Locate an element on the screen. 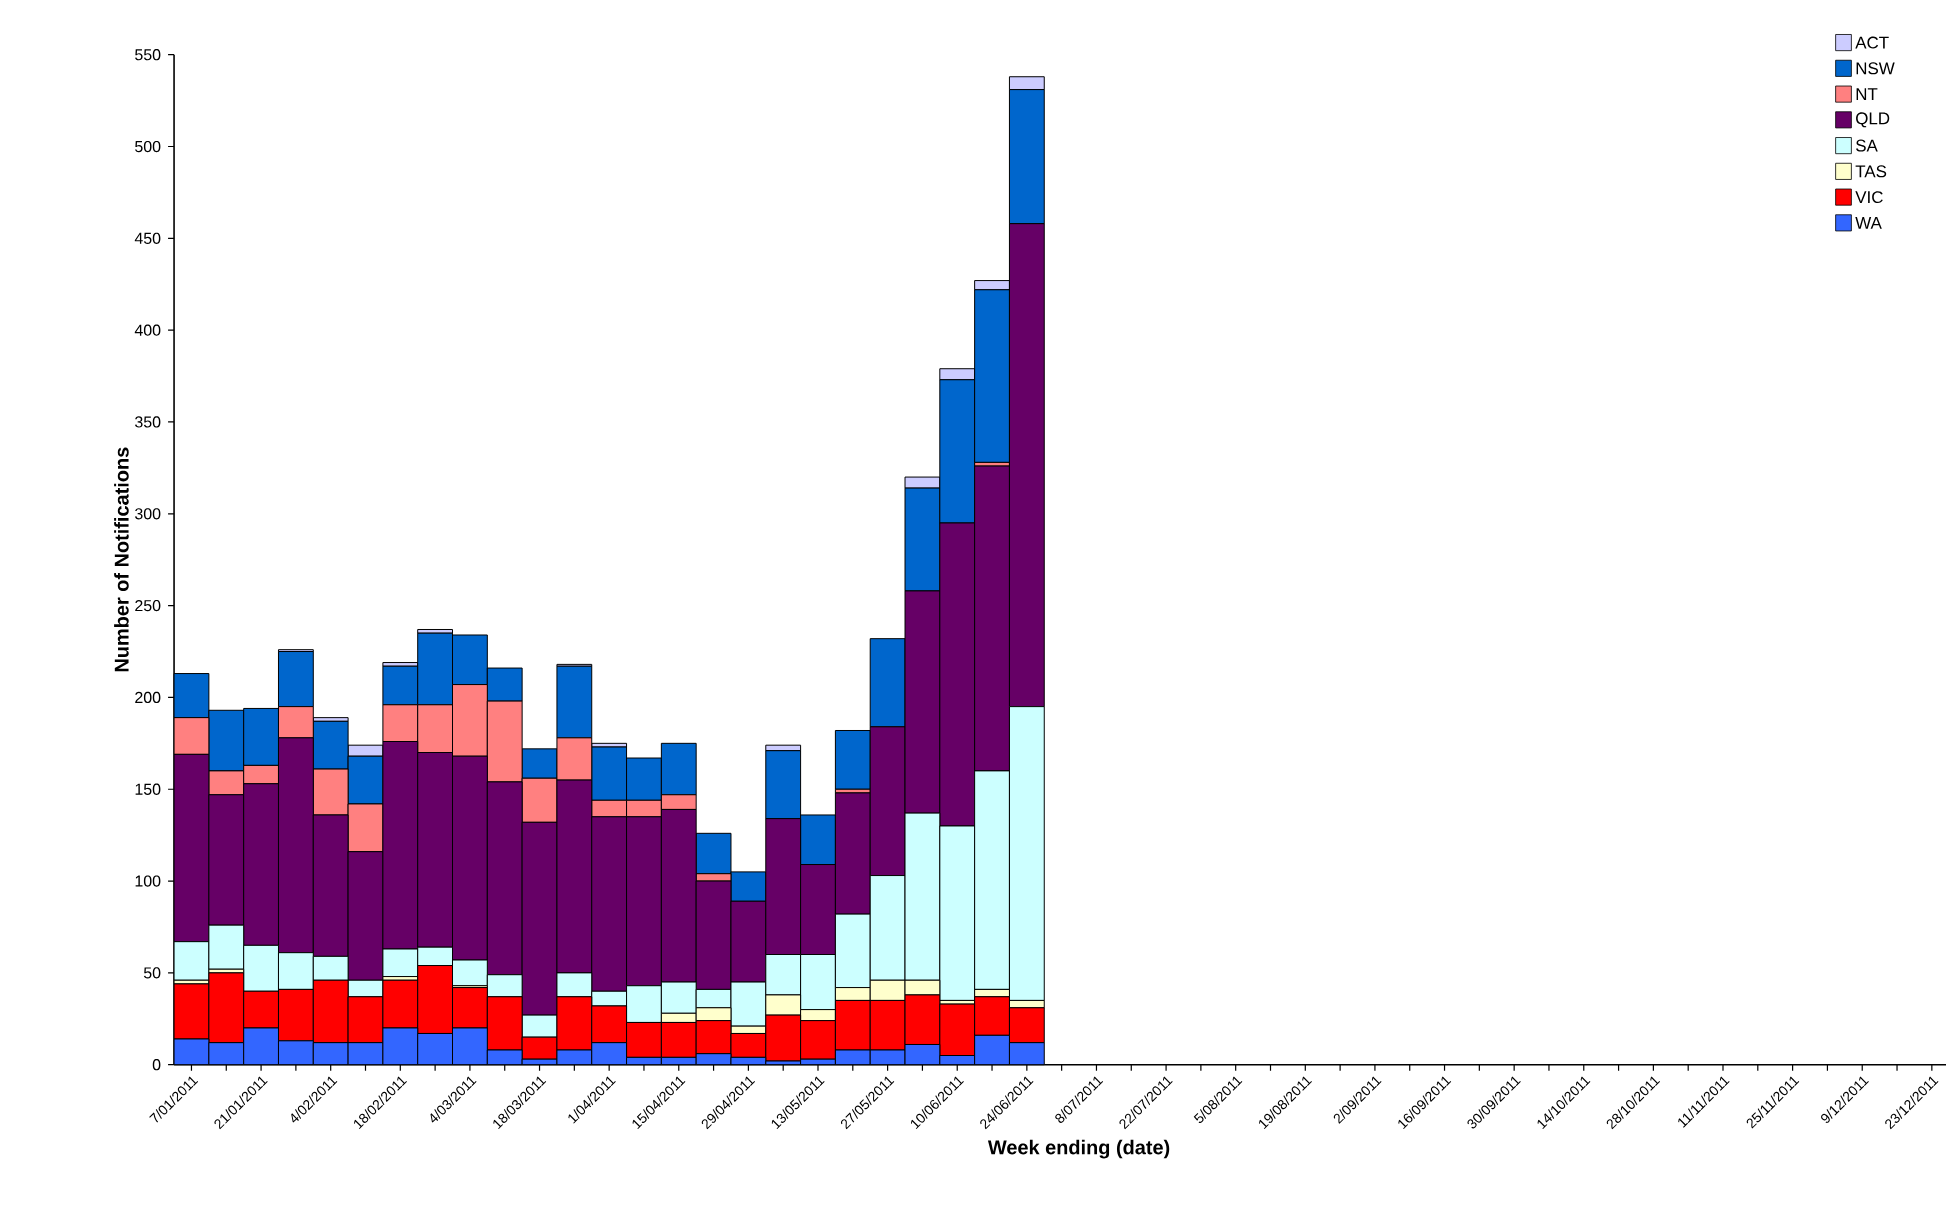 This screenshot has width=1946, height=1230. x-axis-title: Week ending (date) is located at coordinates (1078, 1149).